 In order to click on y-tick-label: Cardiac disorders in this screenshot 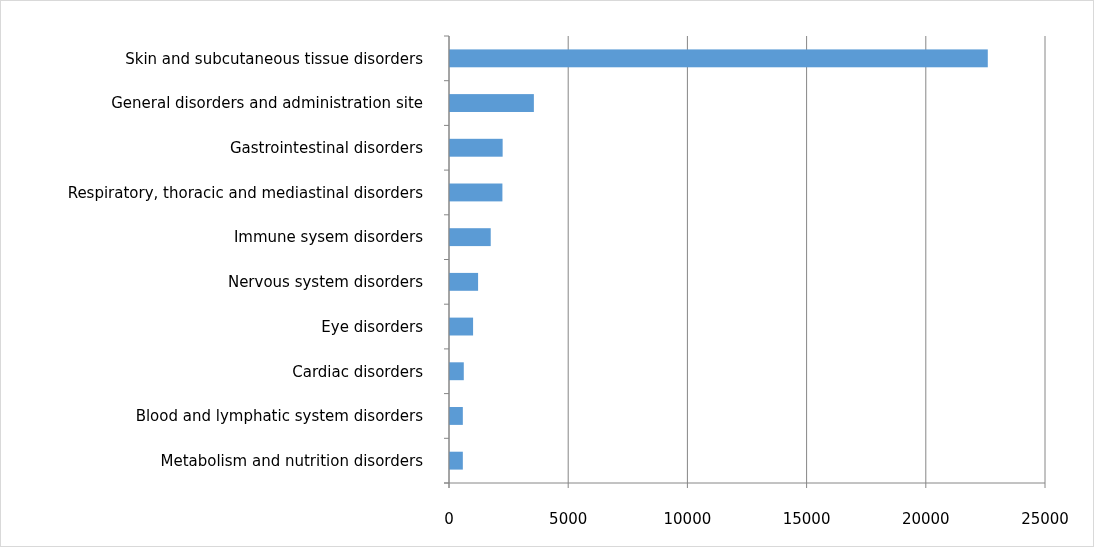, I will do `click(358, 371)`.